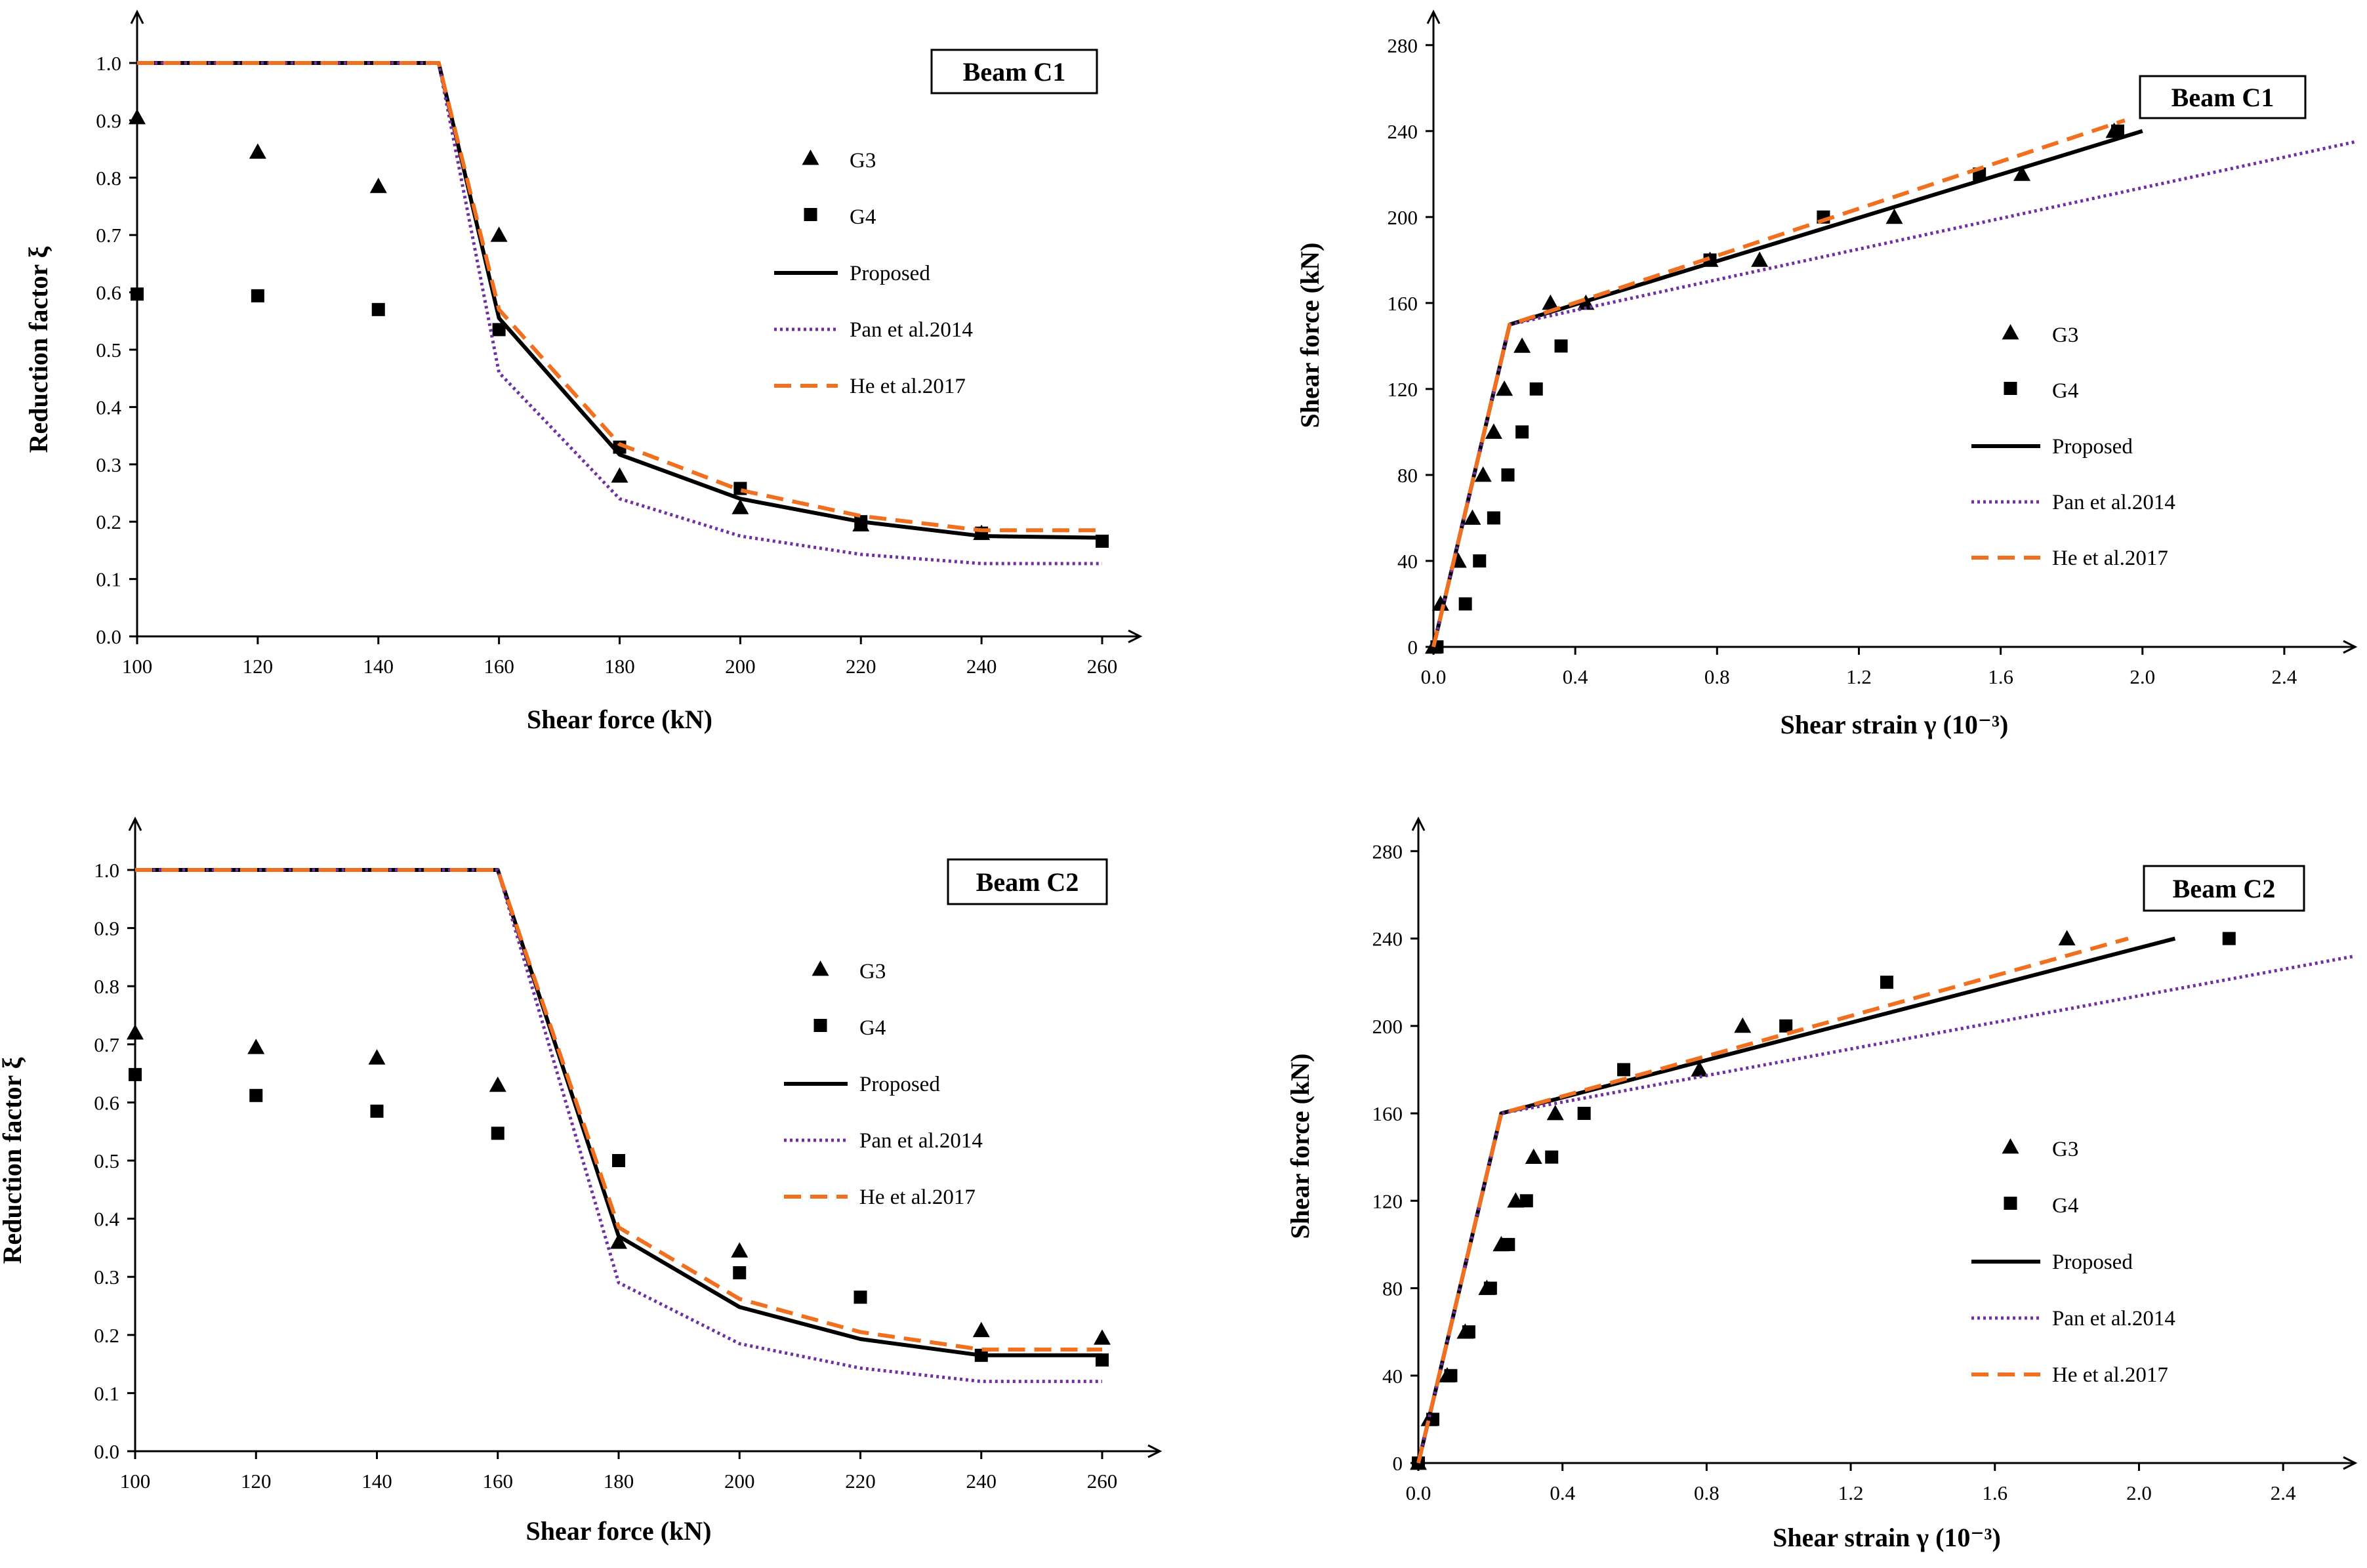 The image size is (2367, 1568). What do you see at coordinates (2222, 97) in the screenshot?
I see `chart-title: Beam C1` at bounding box center [2222, 97].